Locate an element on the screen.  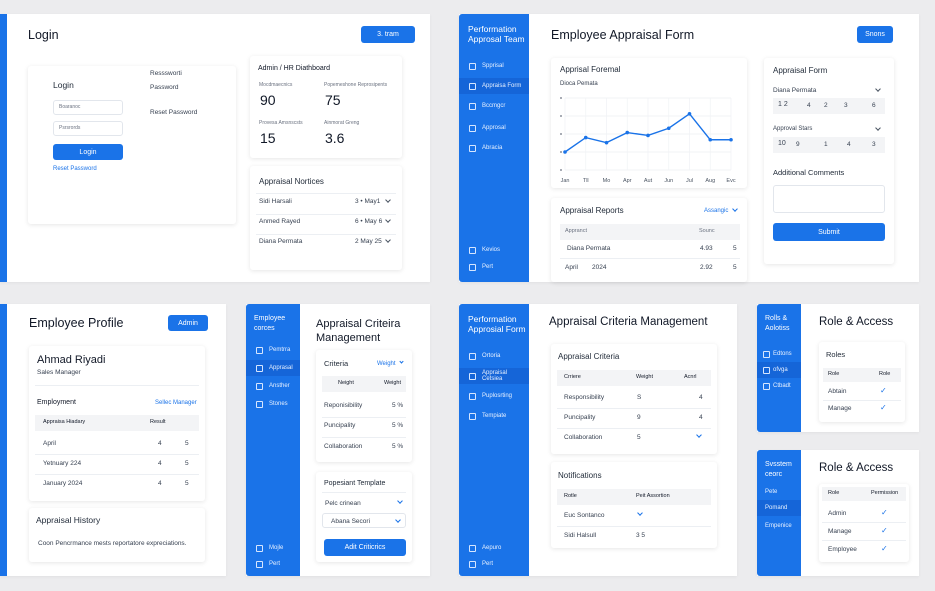
submit-button: Submit is located at coordinates (829, 232).